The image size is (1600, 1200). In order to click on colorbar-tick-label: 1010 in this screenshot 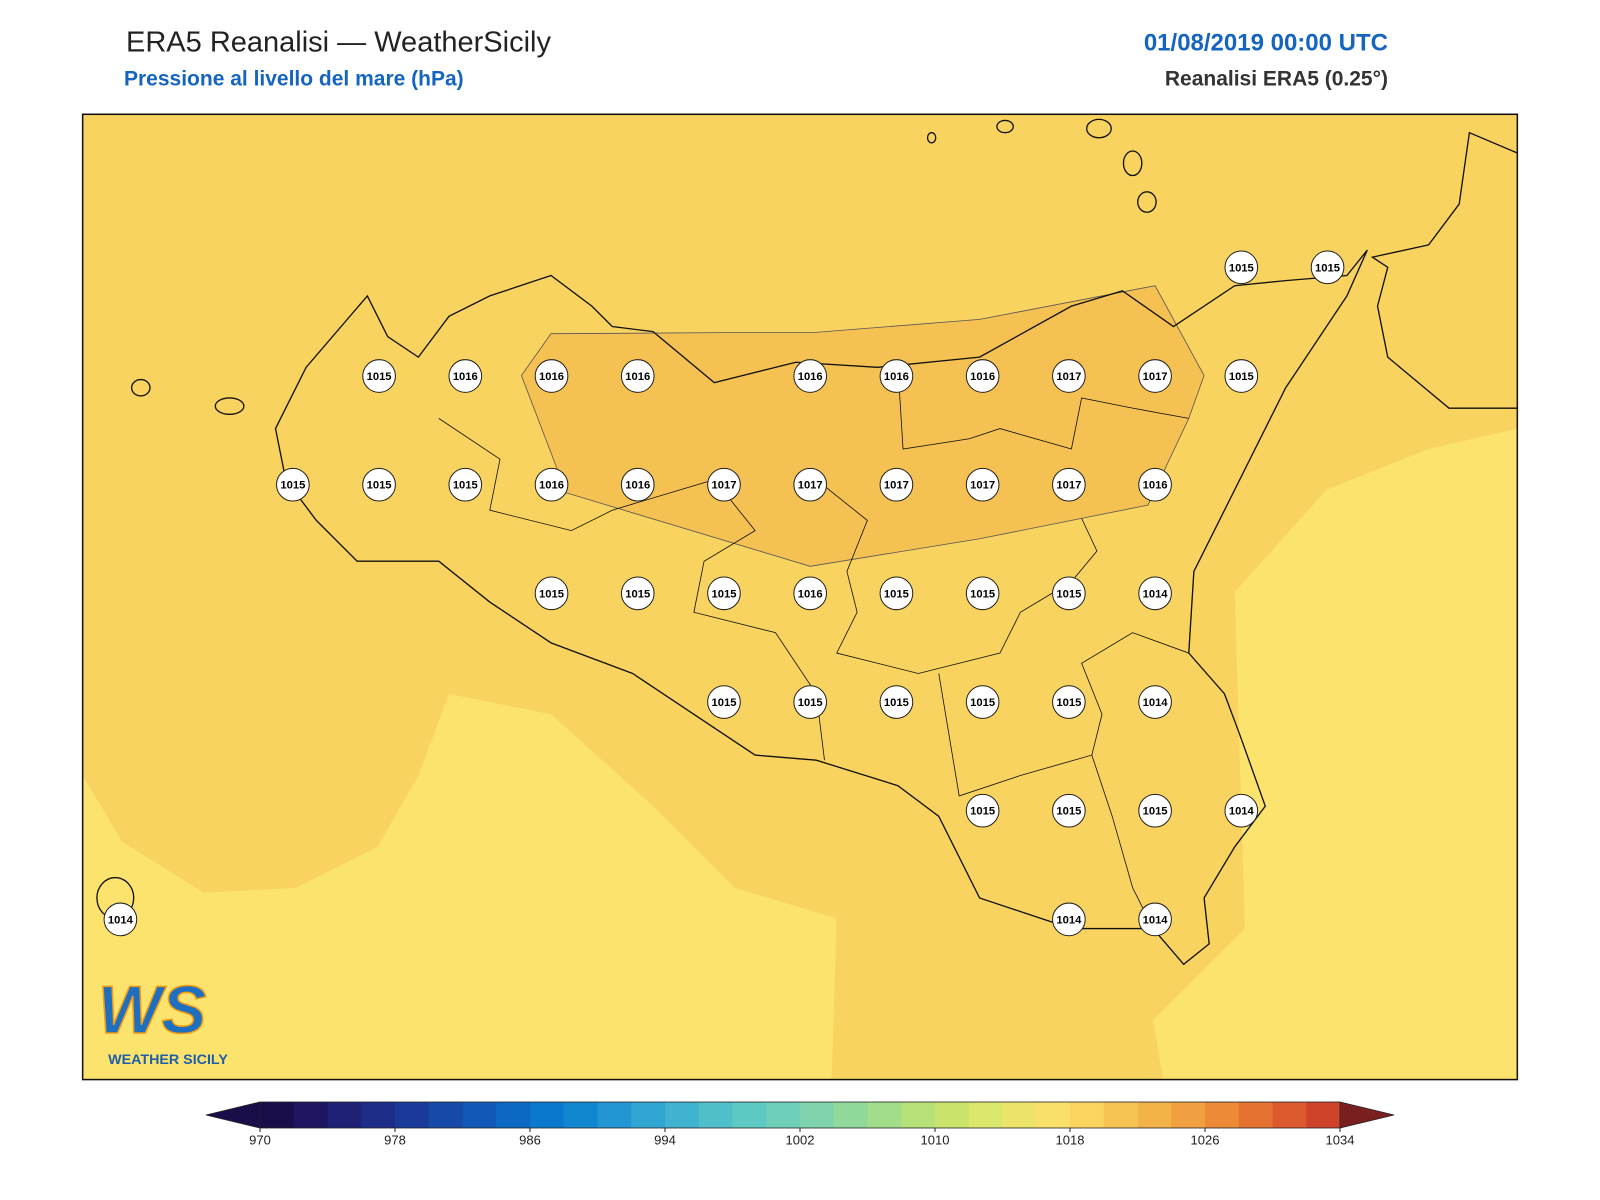, I will do `click(935, 1139)`.